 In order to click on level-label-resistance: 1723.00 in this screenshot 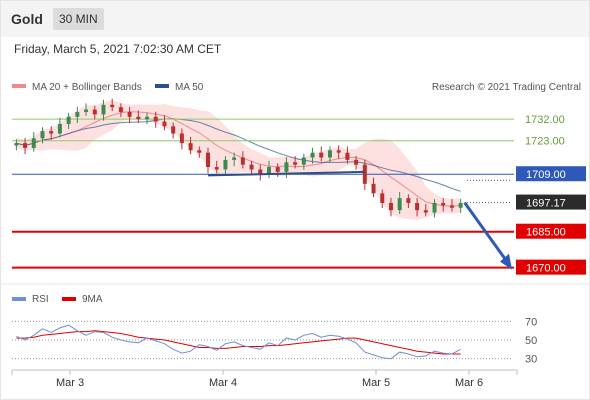, I will do `click(545, 142)`.